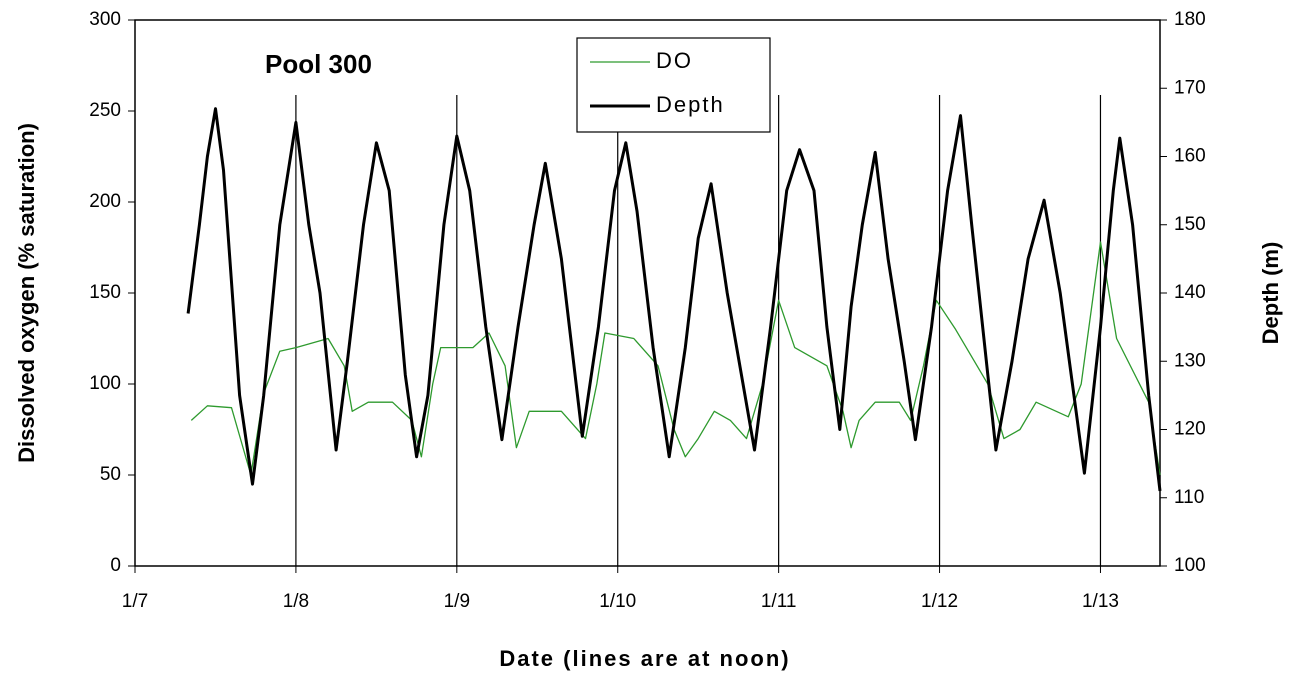  I want to click on x-tick-label: 1/10, so click(617, 601).